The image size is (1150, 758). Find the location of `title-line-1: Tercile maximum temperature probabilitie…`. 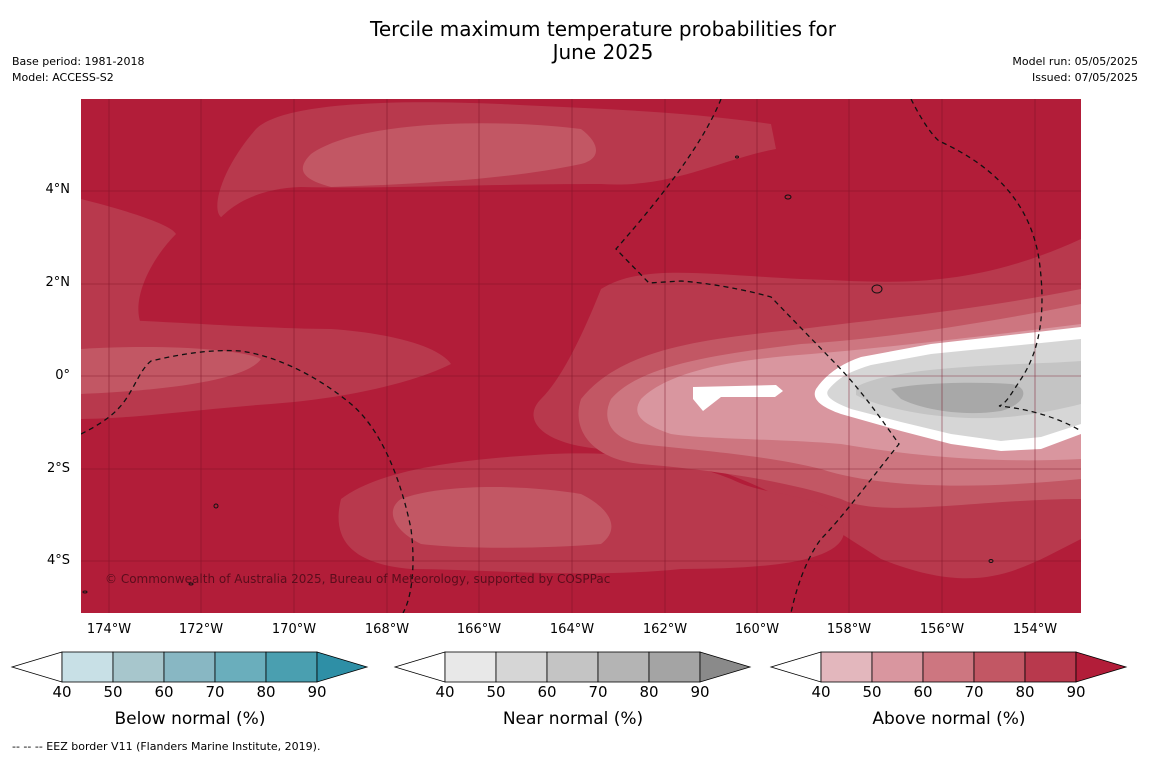

title-line-1: Tercile maximum temperature probabilitie… is located at coordinates (603, 29).